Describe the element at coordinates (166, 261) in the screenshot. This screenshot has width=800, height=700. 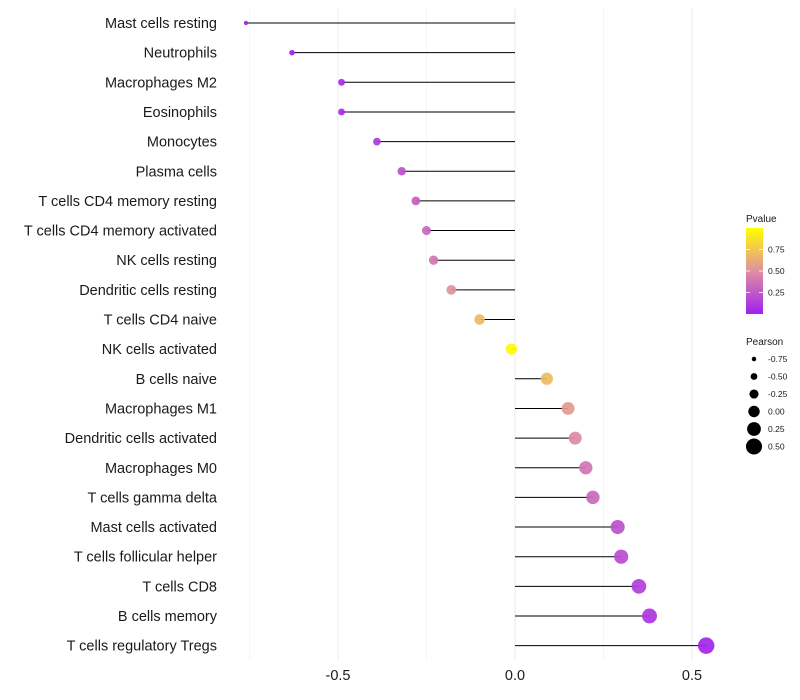
I see `y-tick-label: NK cells resting` at that location.